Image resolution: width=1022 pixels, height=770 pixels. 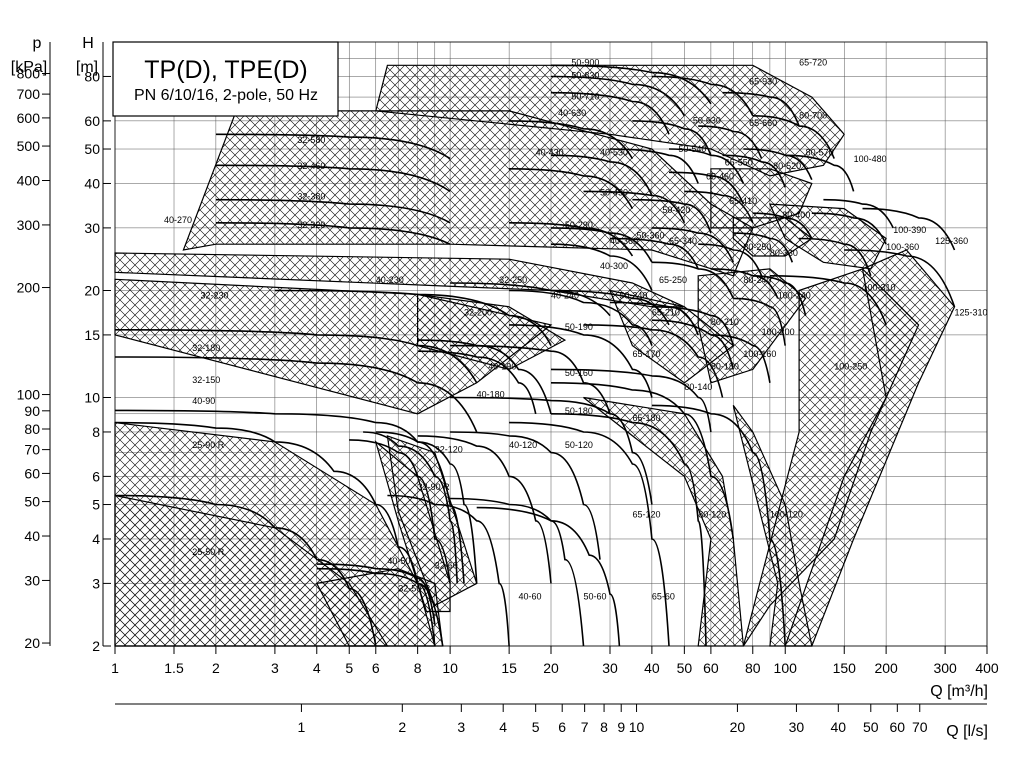 What do you see at coordinates (878, 287) in the screenshot?
I see `curve-label: 100-310` at bounding box center [878, 287].